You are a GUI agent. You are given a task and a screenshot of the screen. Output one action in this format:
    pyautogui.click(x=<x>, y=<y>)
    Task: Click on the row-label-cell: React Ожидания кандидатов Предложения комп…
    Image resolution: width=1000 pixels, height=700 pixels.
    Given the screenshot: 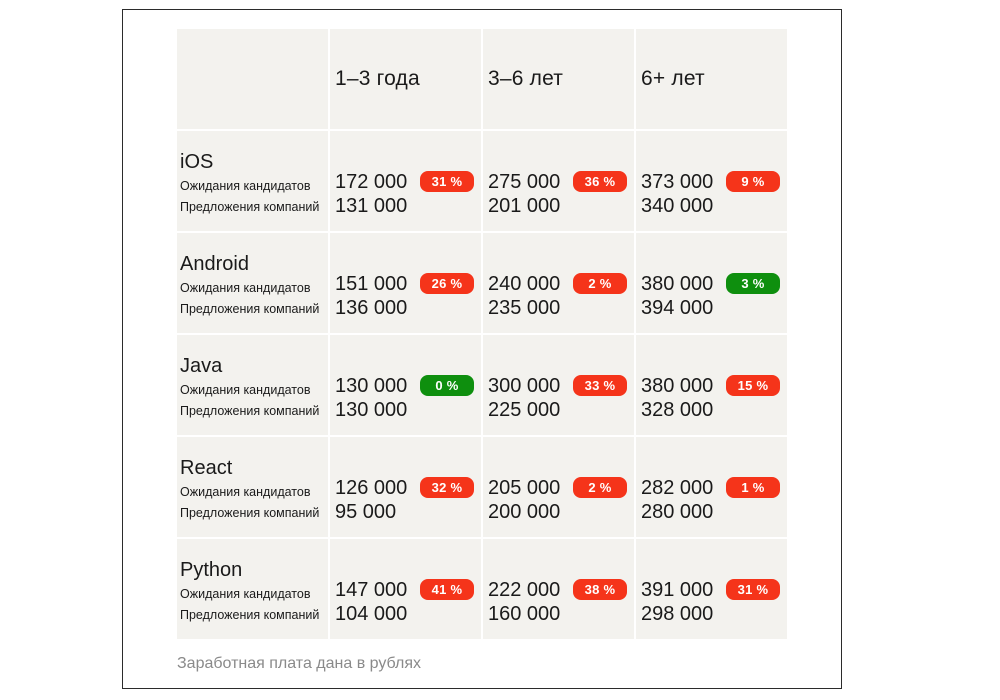 What is the action you would take?
    pyautogui.click(x=252, y=487)
    